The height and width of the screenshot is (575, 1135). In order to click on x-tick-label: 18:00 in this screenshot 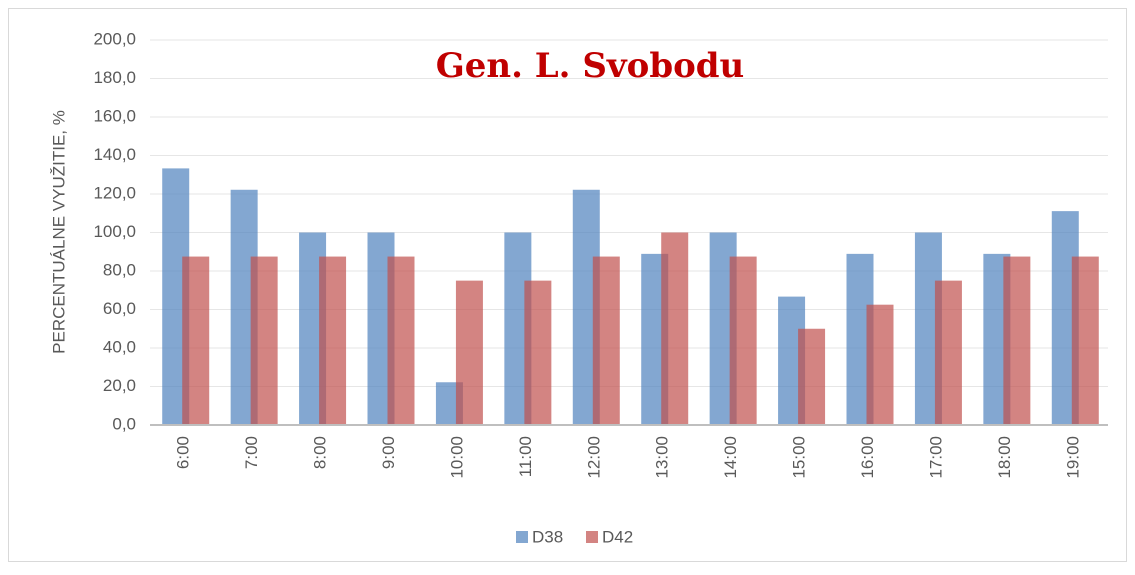, I will do `click(1004, 457)`.